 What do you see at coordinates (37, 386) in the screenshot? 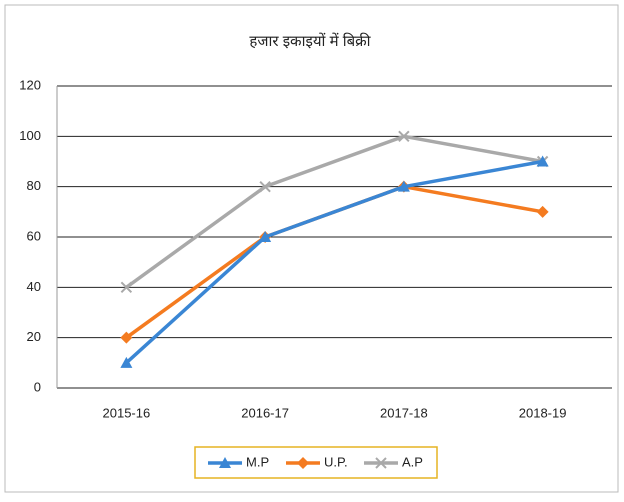
I see `y-tick-label: 0` at bounding box center [37, 386].